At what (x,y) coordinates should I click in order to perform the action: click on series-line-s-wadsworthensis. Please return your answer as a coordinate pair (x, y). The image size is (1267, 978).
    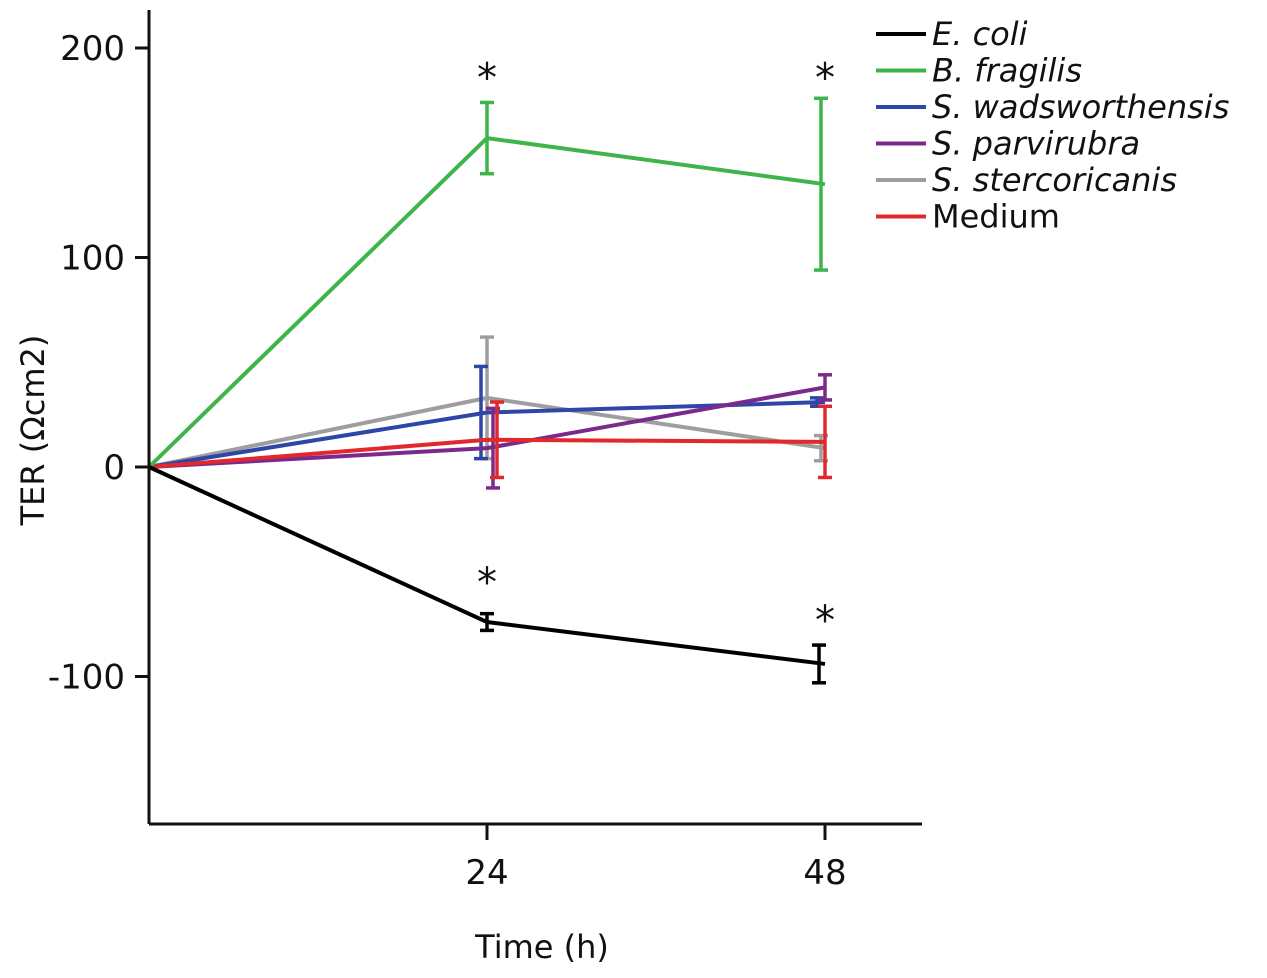
    Looking at the image, I should click on (487, 434).